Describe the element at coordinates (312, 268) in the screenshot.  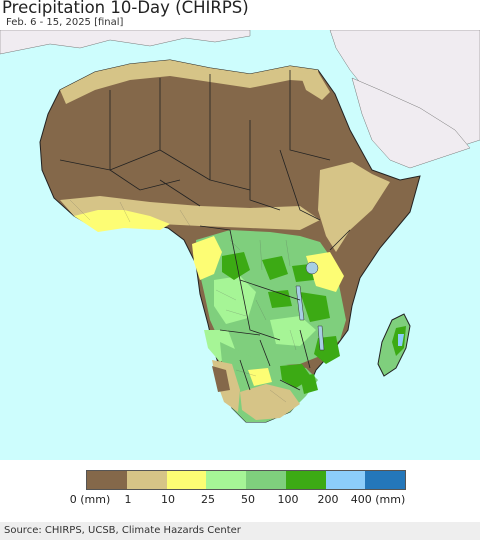
I see `lake-victoria` at that location.